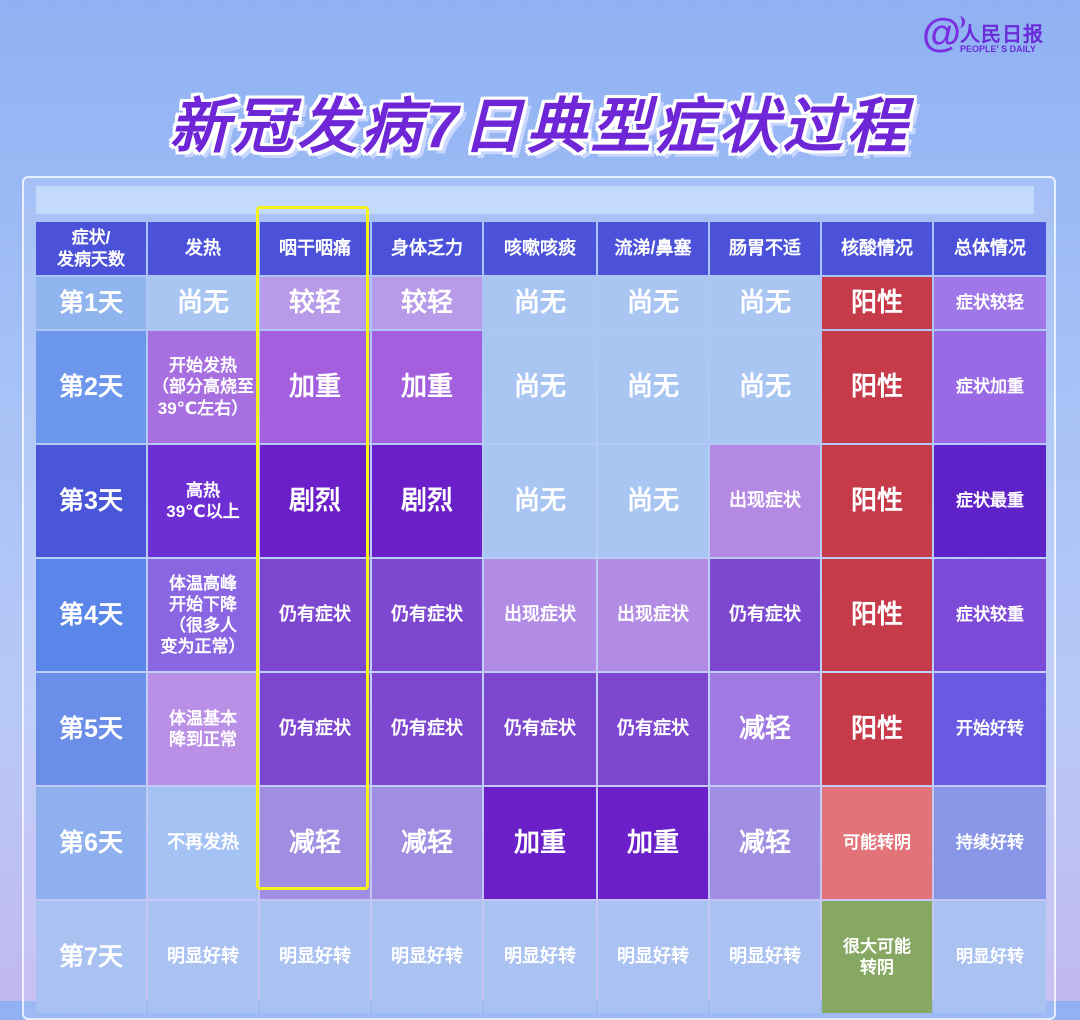  I want to click on header-nose: 流涕/鼻塞, so click(653, 248).